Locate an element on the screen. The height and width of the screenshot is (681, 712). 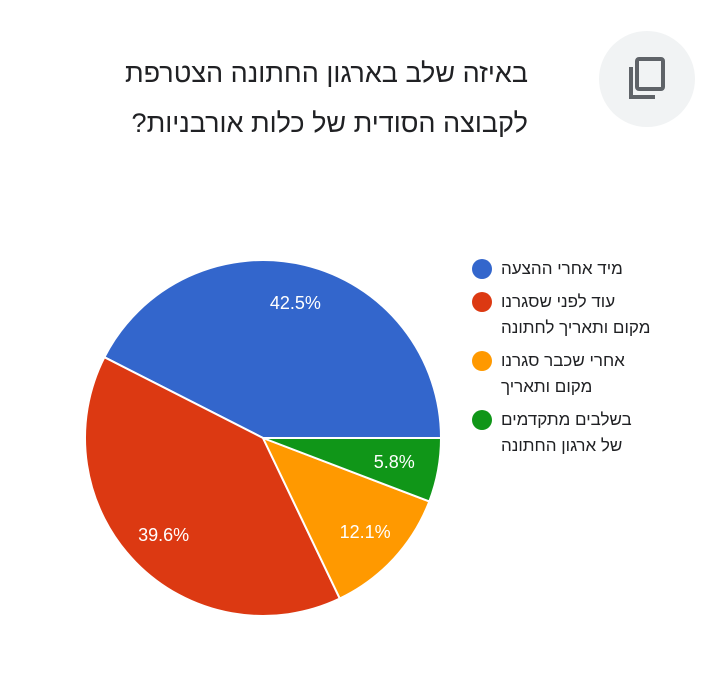
slice-label-1: 42.5% is located at coordinates (295, 303).